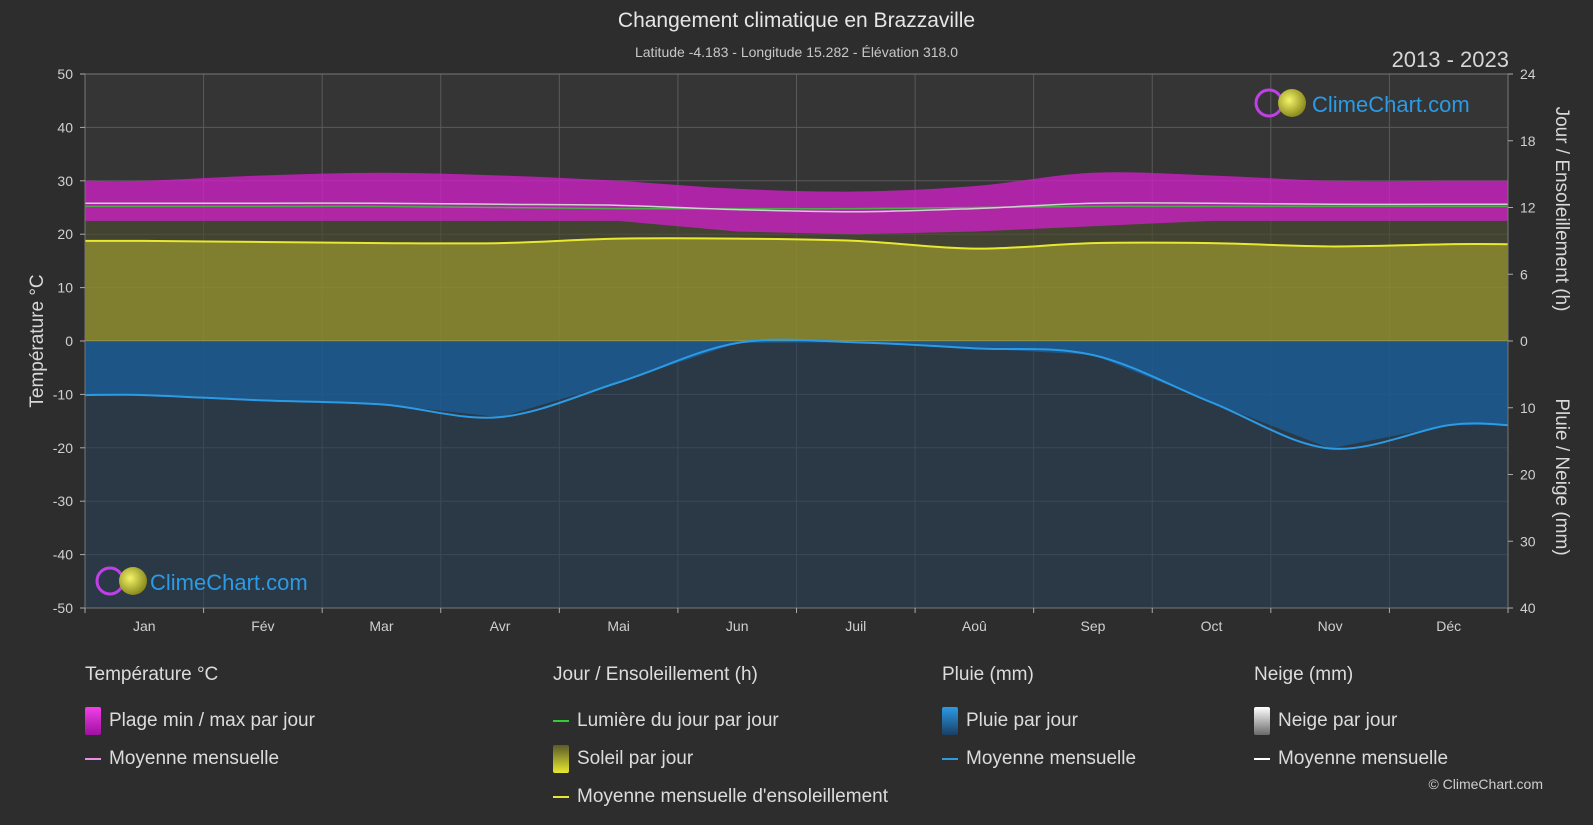  What do you see at coordinates (796, 243) in the screenshot?
I see `sunshine-mean-line` at bounding box center [796, 243].